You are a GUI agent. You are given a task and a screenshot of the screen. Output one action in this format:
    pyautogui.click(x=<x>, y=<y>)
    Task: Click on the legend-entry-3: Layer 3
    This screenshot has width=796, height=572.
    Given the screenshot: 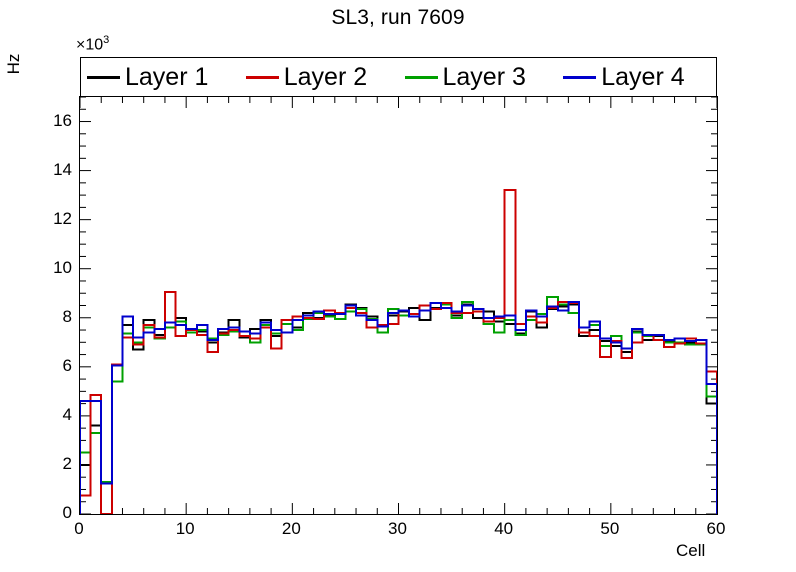 What is the action you would take?
    pyautogui.click(x=478, y=76)
    